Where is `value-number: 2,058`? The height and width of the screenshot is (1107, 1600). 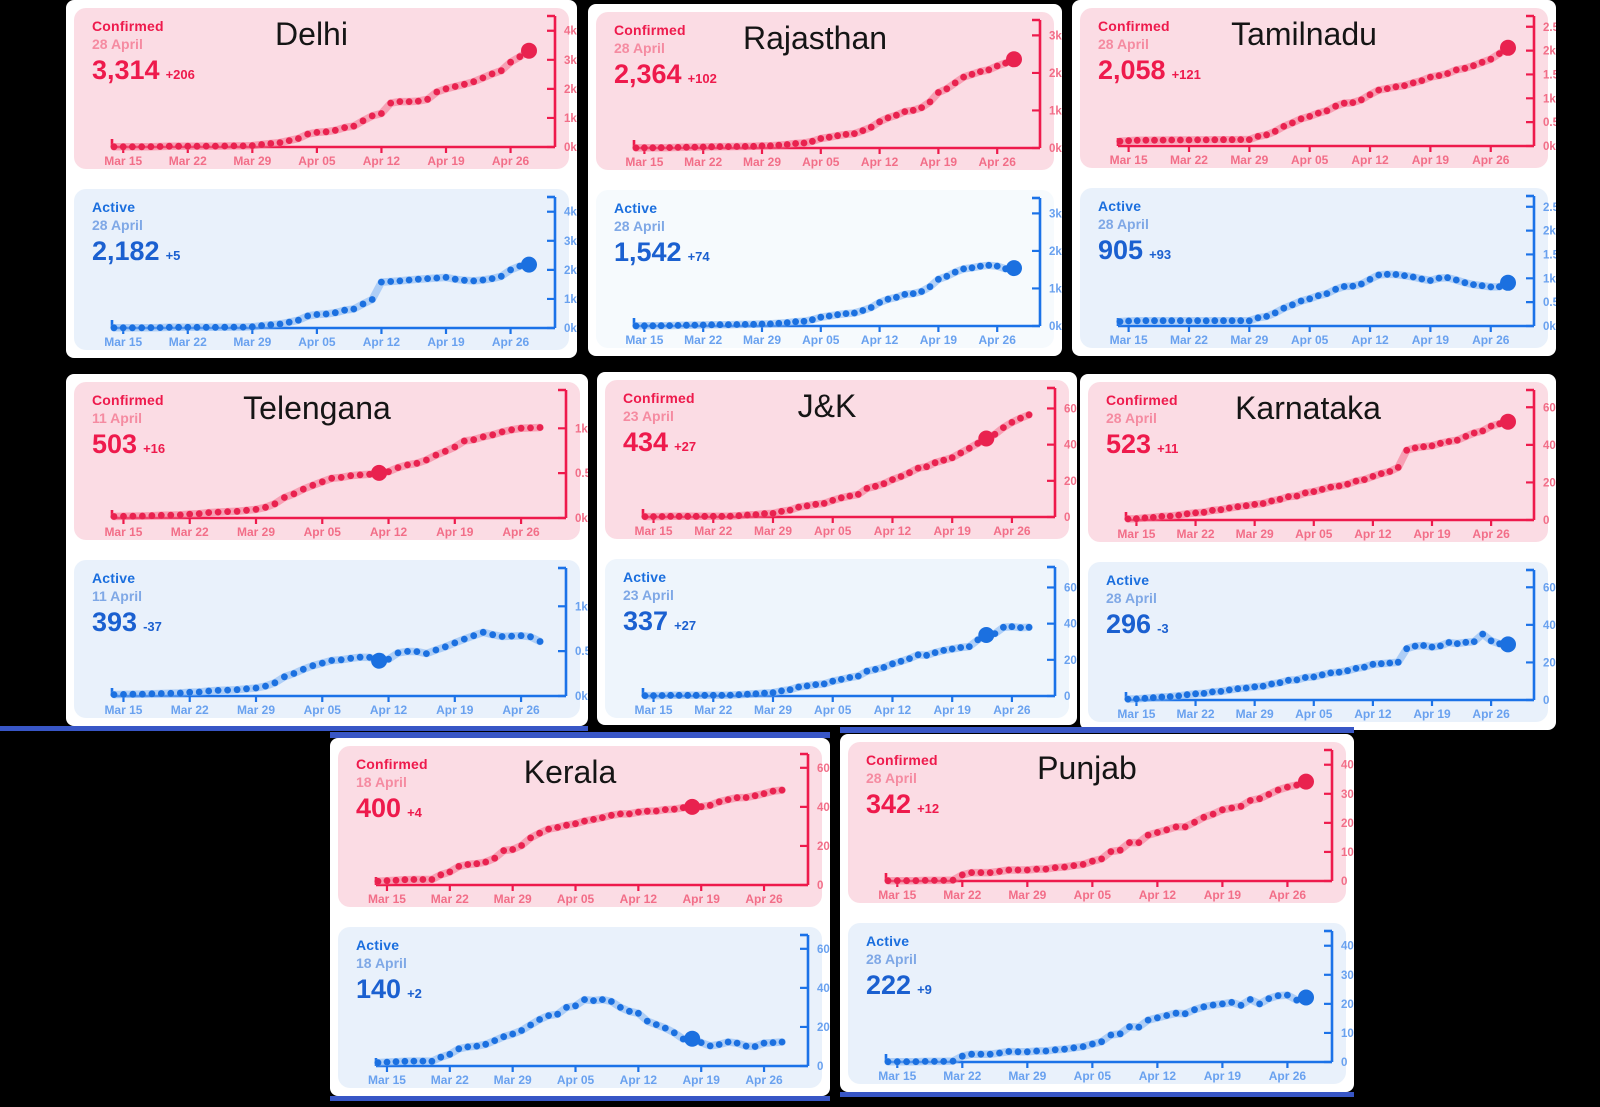
value-number: 2,058 is located at coordinates (1132, 70).